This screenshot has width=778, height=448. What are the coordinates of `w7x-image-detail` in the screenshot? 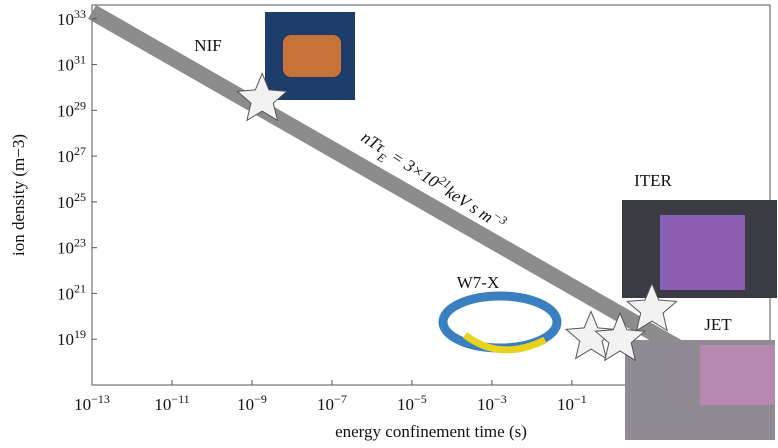 It's located at (504, 343).